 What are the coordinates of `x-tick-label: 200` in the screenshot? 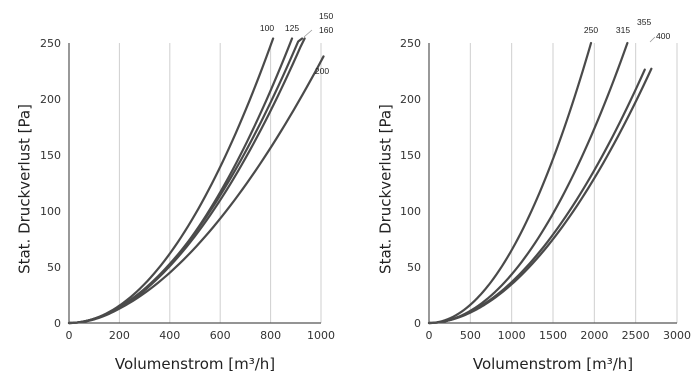 It's located at (119, 335).